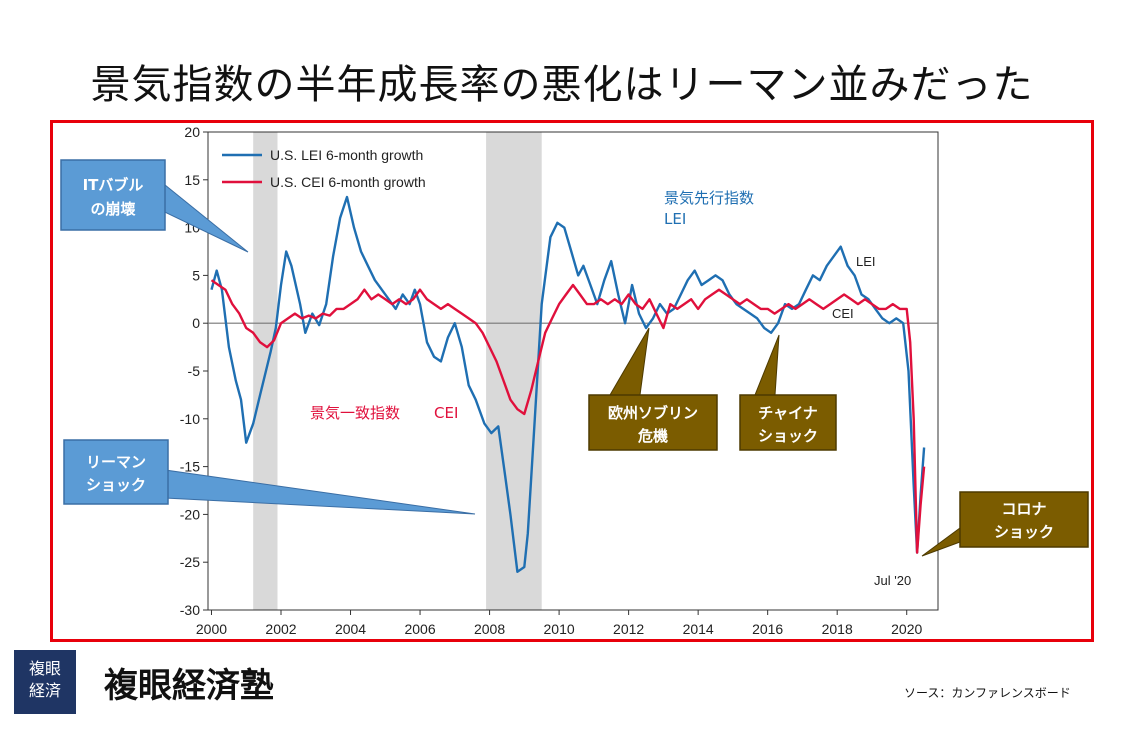 Image resolution: width=1124 pixels, height=734 pixels. I want to click on callout-corona-shock: コロナ ショック, so click(1005, 524).